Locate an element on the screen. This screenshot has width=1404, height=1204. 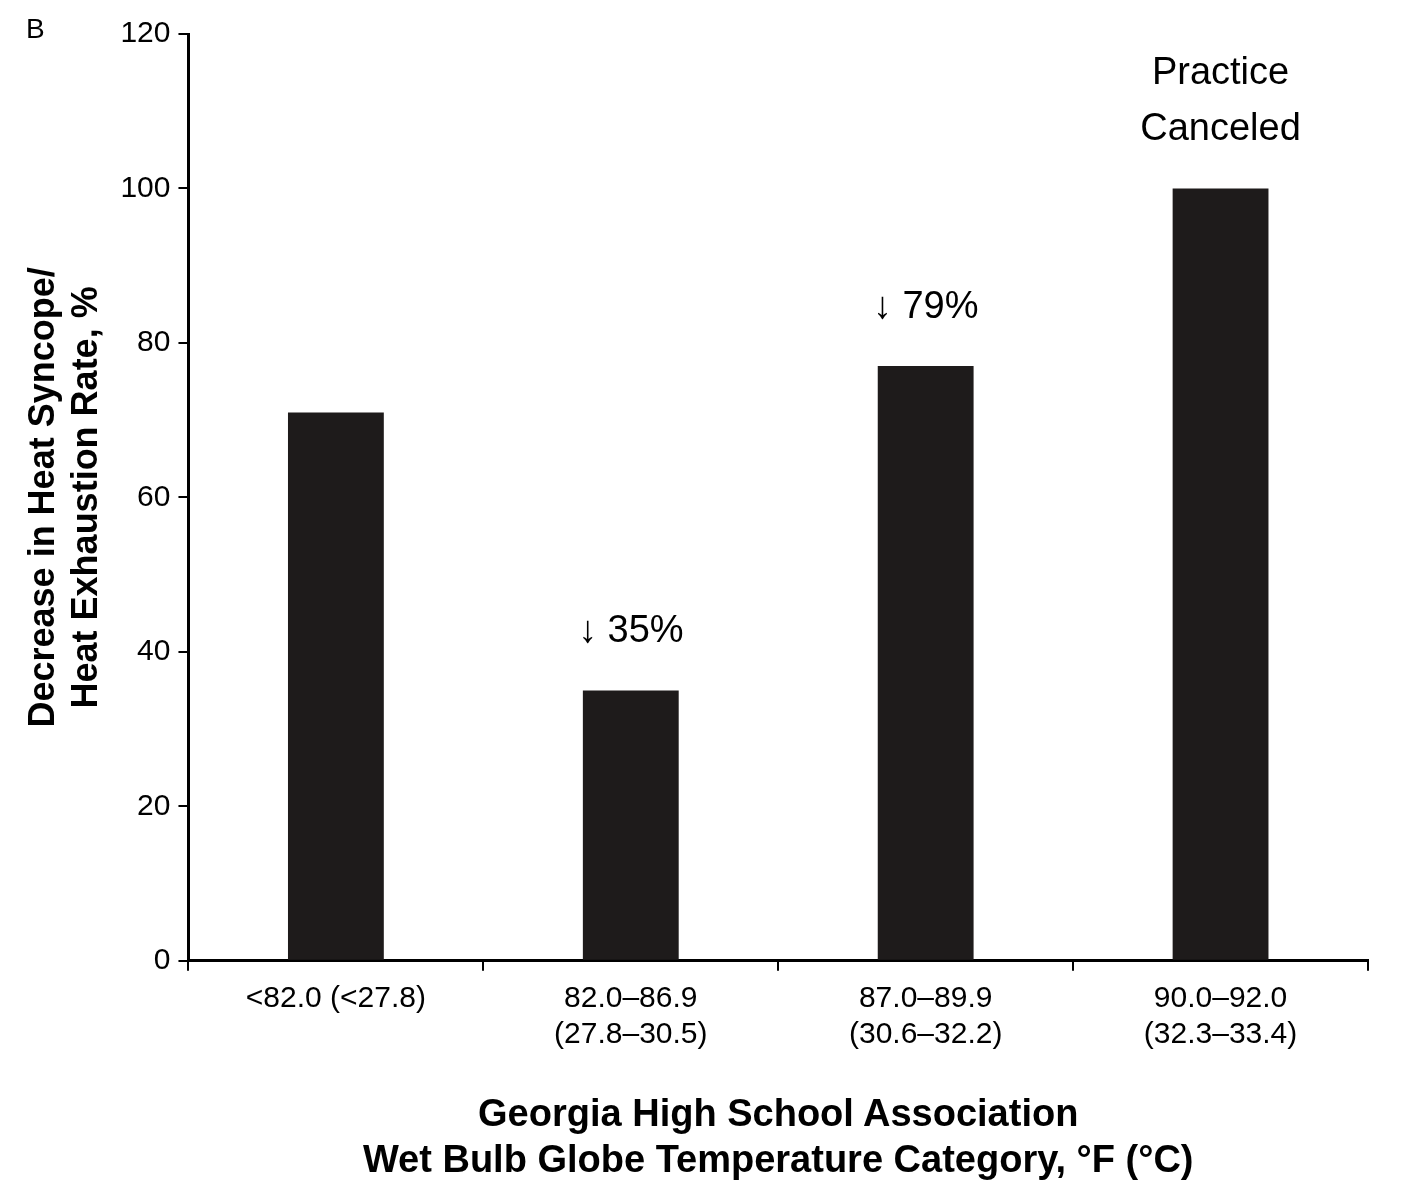
y-tick-label: 40 is located at coordinates (154, 650).